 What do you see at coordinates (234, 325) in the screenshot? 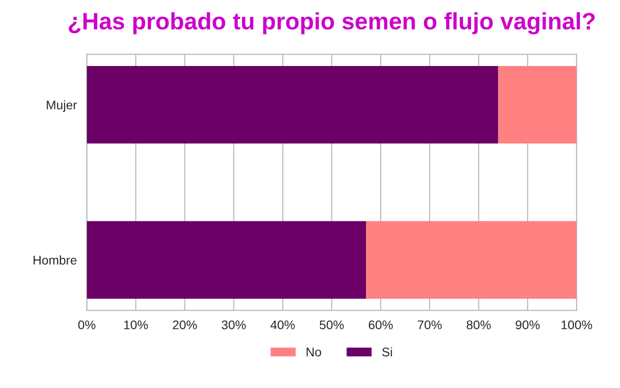
I see `x-tick-label: 30%` at bounding box center [234, 325].